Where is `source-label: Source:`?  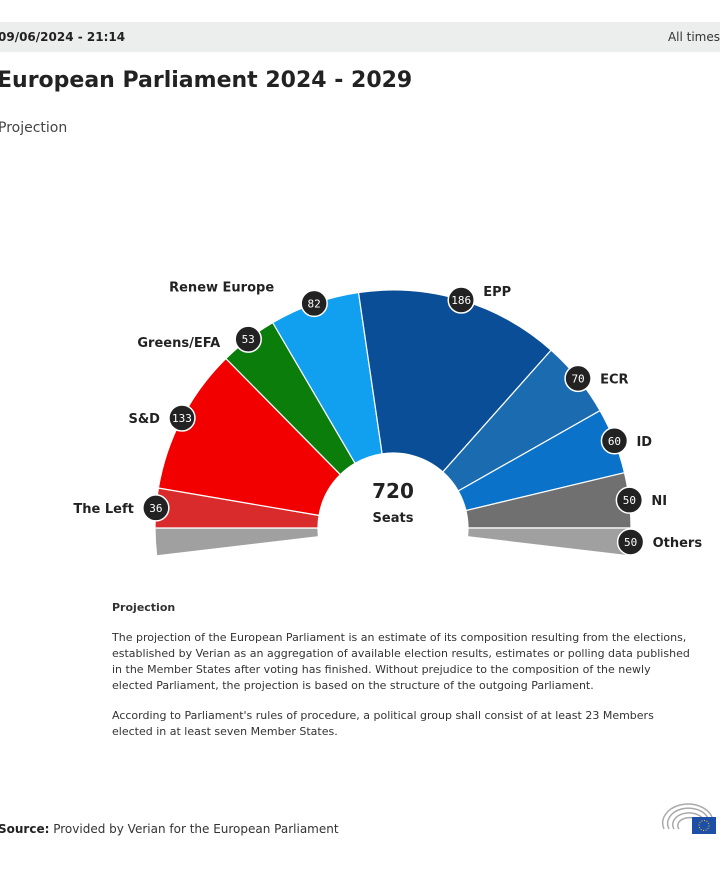
source-label: Source: is located at coordinates (25, 829).